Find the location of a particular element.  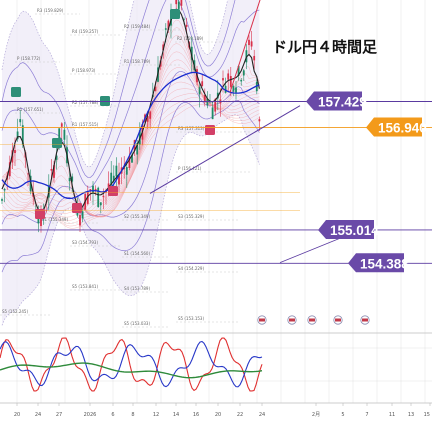

event-icons is located at coordinates (313, 320).